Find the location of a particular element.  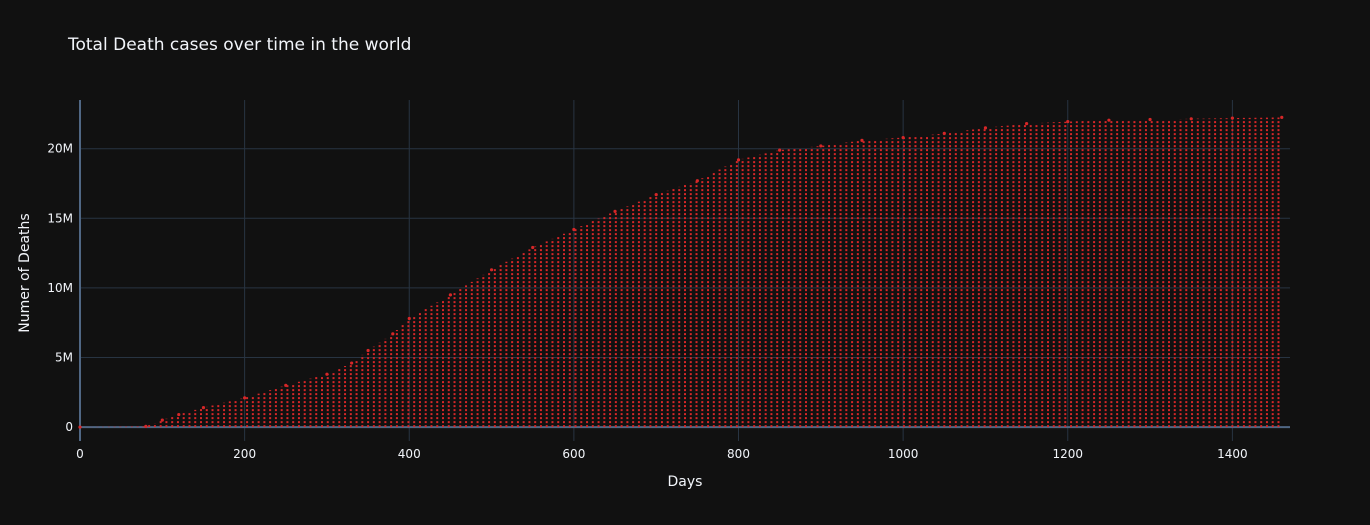

y-tick-label: 20M is located at coordinates (60, 149).